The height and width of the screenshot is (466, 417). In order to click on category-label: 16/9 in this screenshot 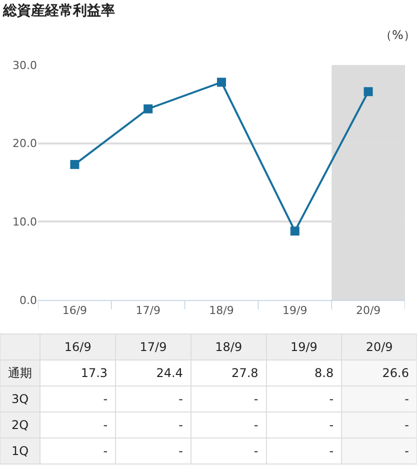, I will do `click(78, 347)`.